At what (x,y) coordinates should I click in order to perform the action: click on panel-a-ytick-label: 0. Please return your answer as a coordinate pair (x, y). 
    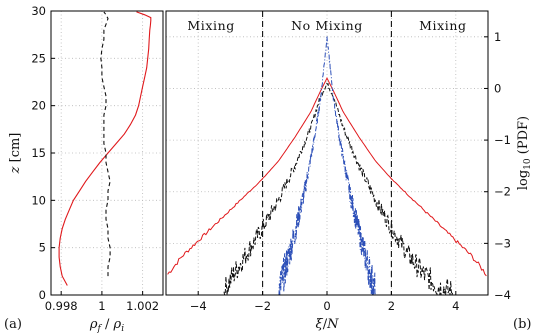
    Looking at the image, I should click on (42, 295).